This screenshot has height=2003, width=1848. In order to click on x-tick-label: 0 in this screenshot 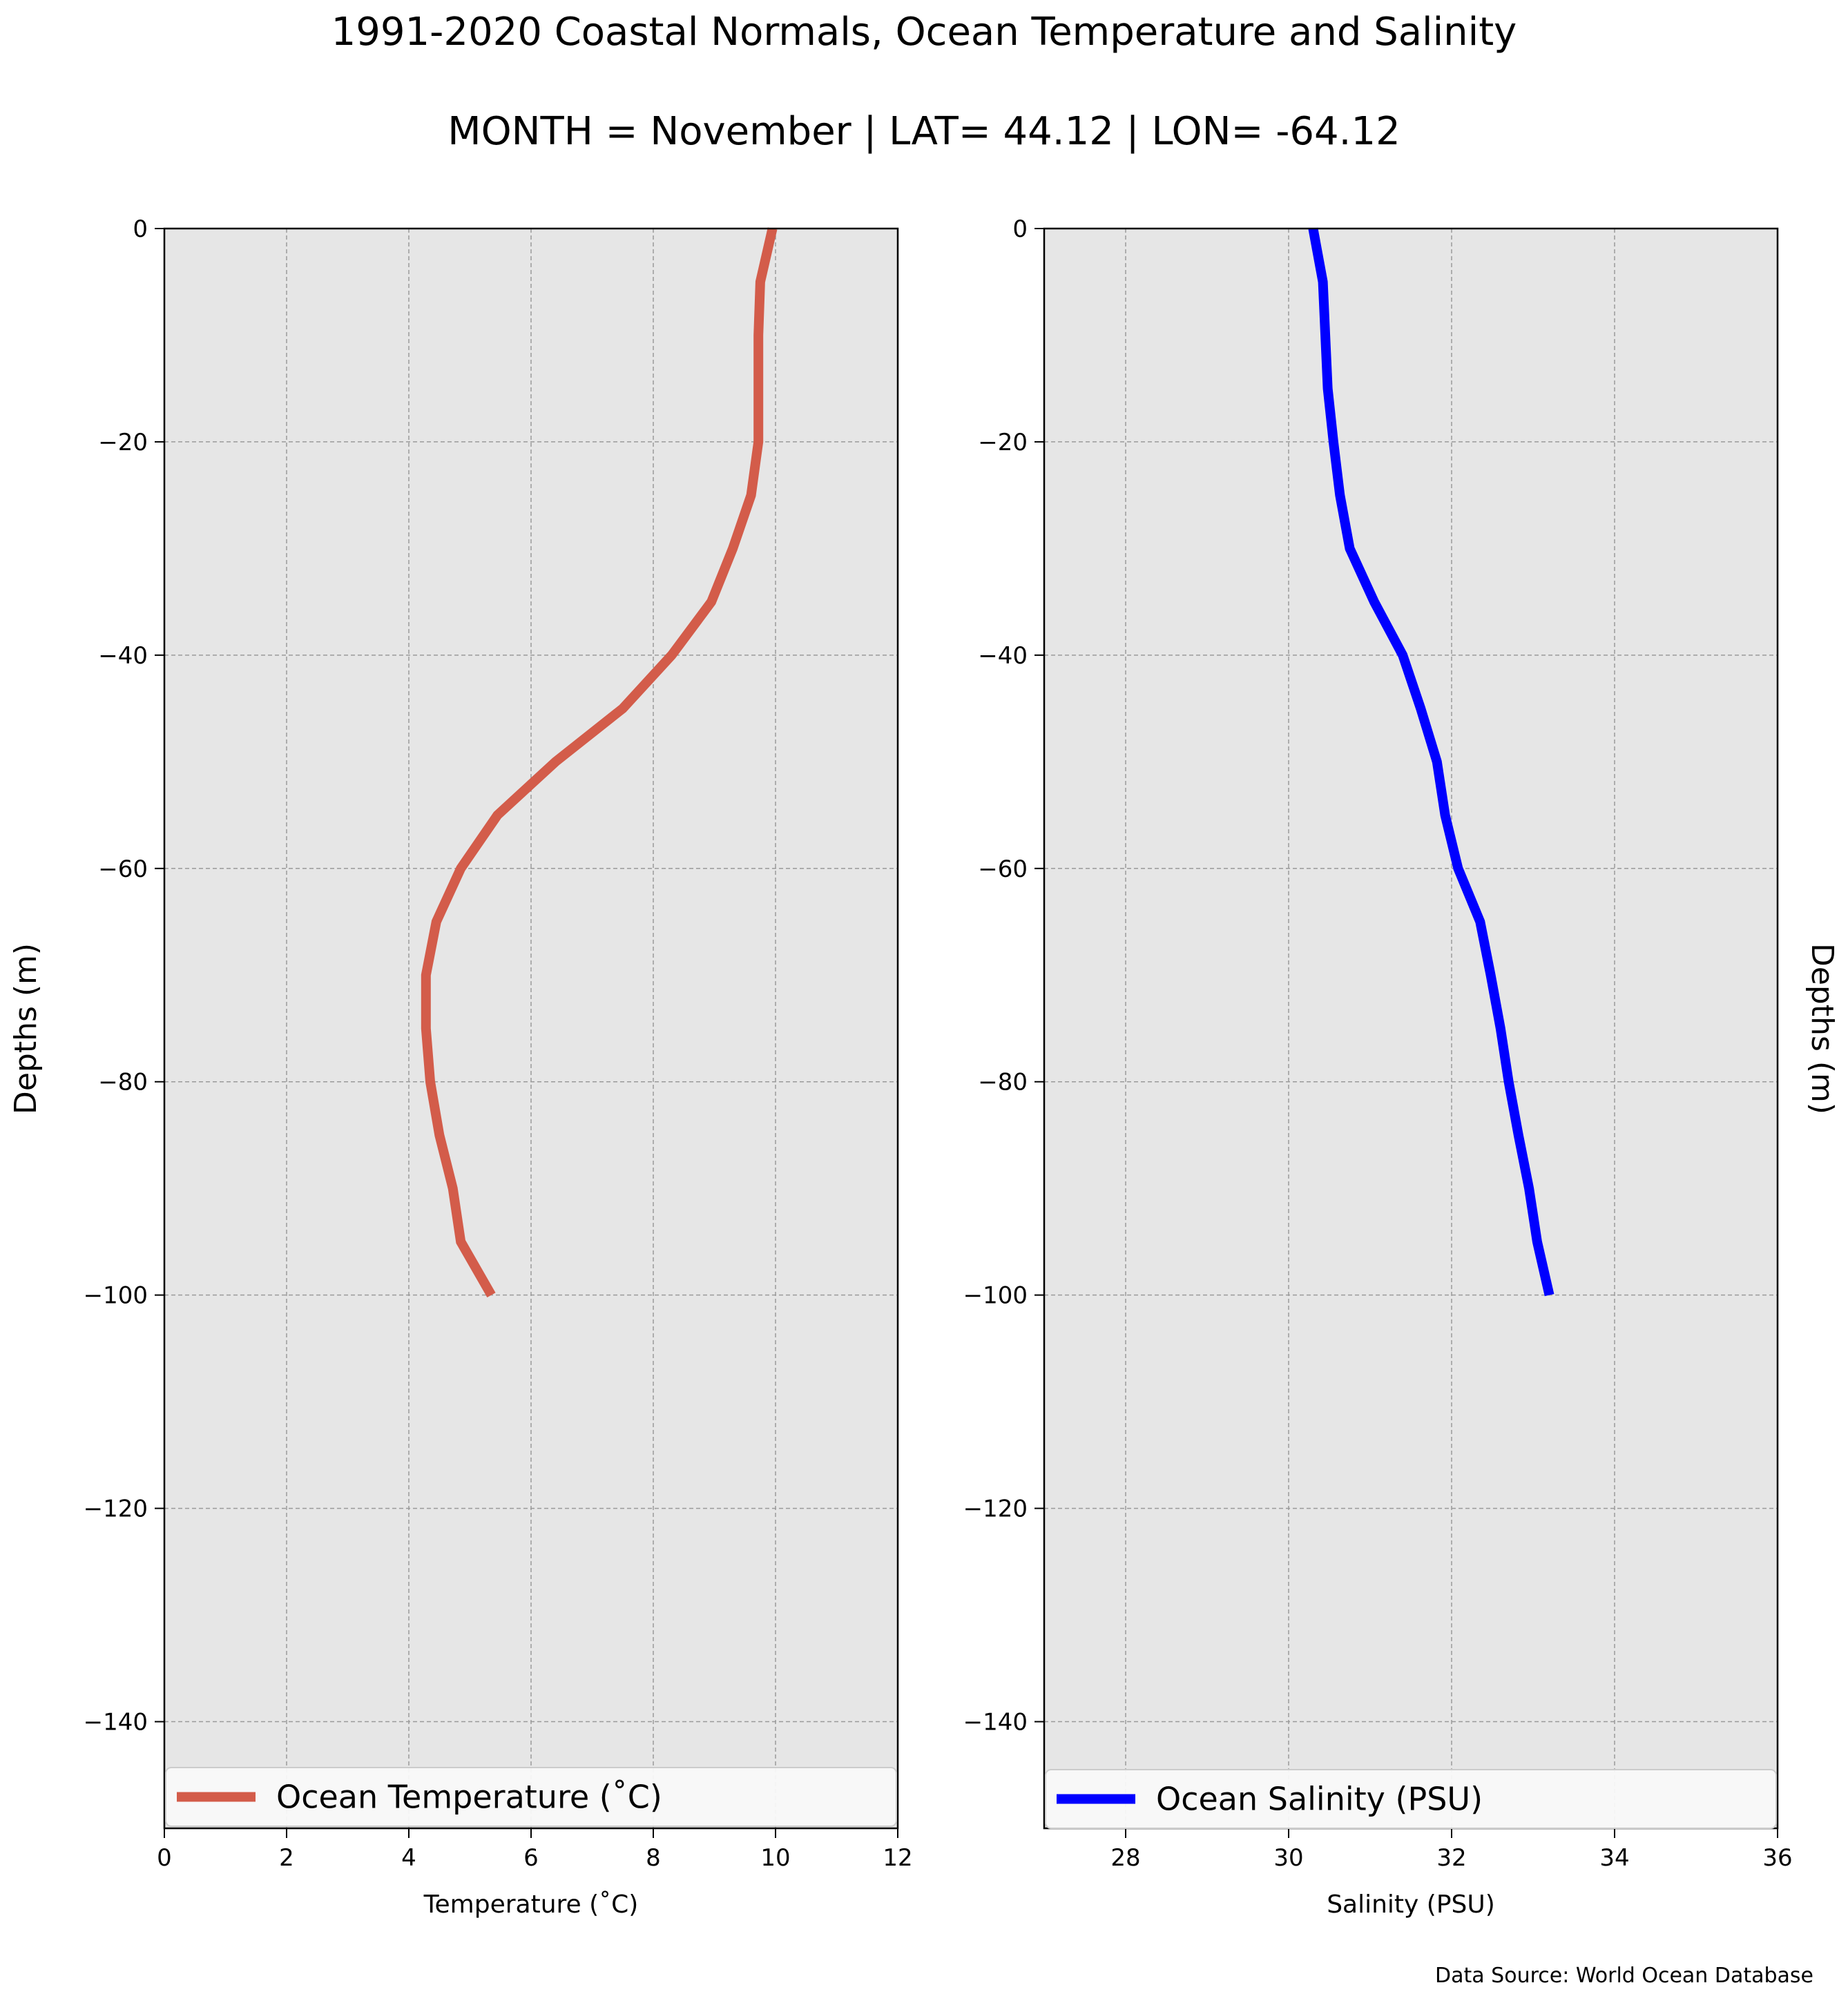, I will do `click(164, 1858)`.